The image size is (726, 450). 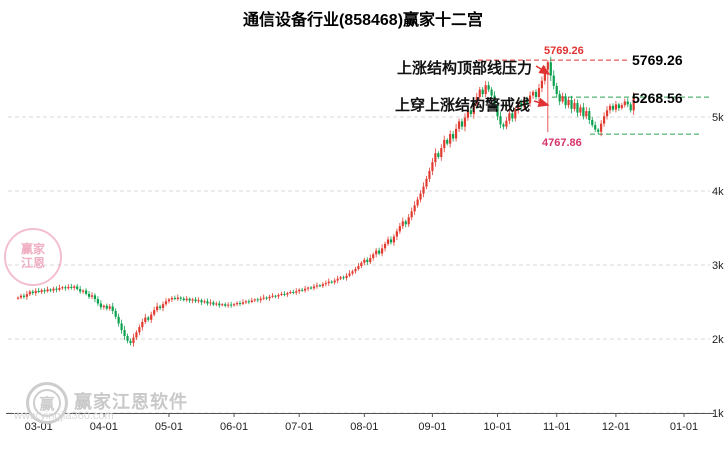 What do you see at coordinates (39, 427) in the screenshot?
I see `x-tick-label: 03-01` at bounding box center [39, 427].